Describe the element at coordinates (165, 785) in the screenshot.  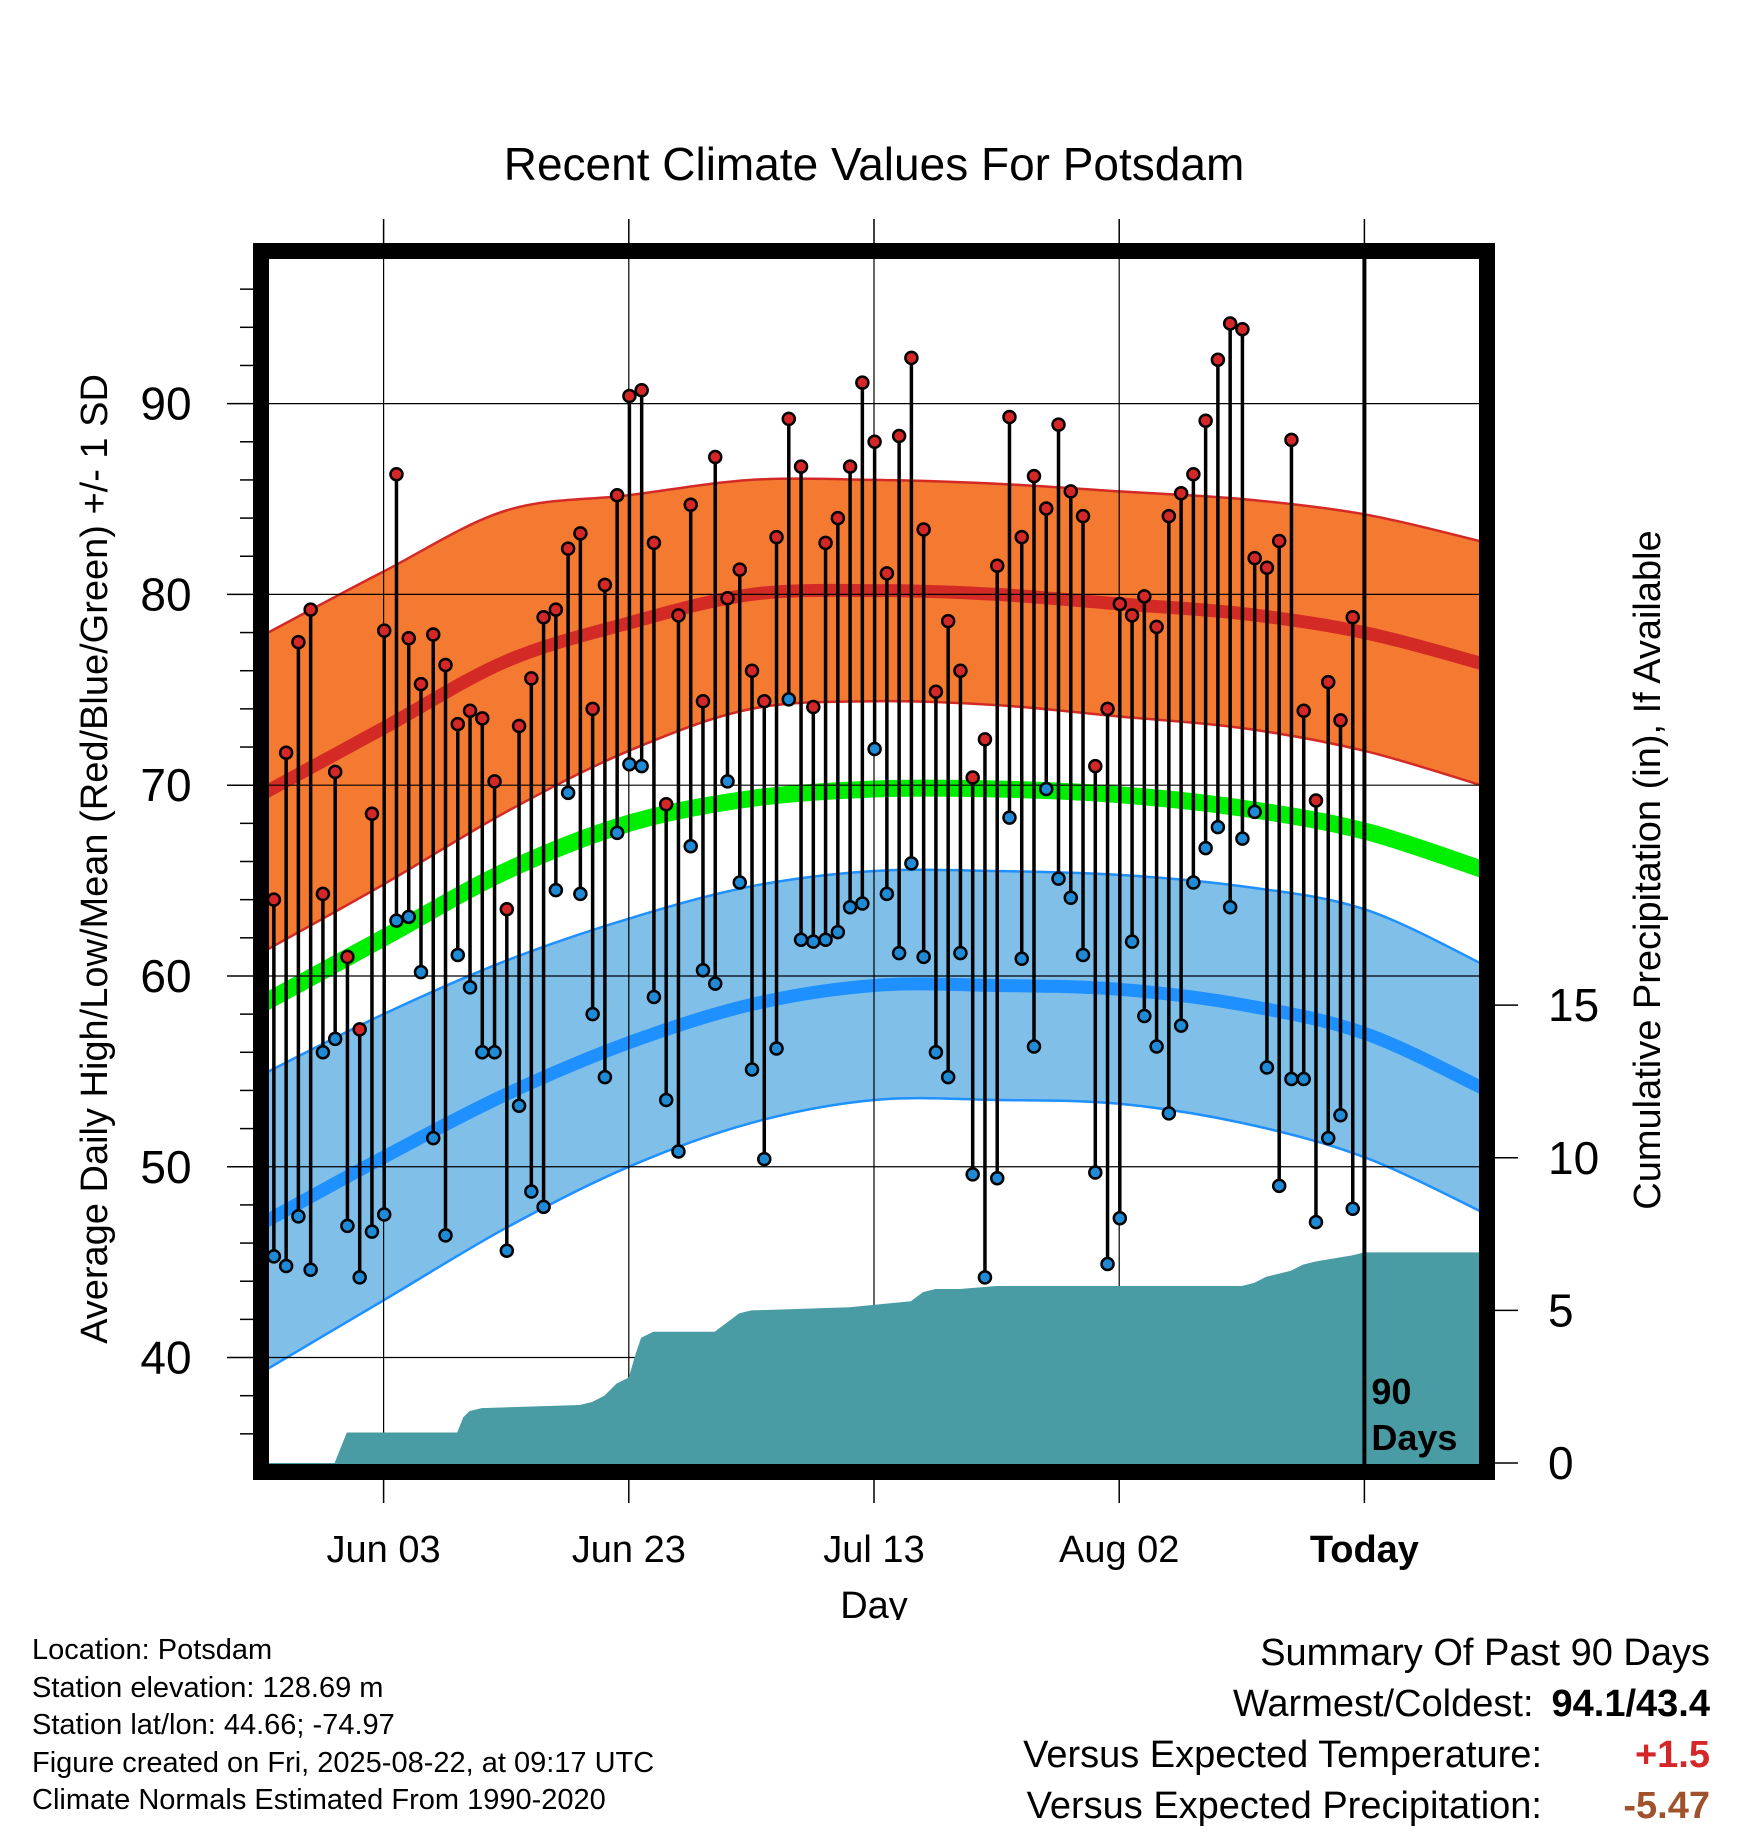
I see `y-tick-label: 70` at that location.